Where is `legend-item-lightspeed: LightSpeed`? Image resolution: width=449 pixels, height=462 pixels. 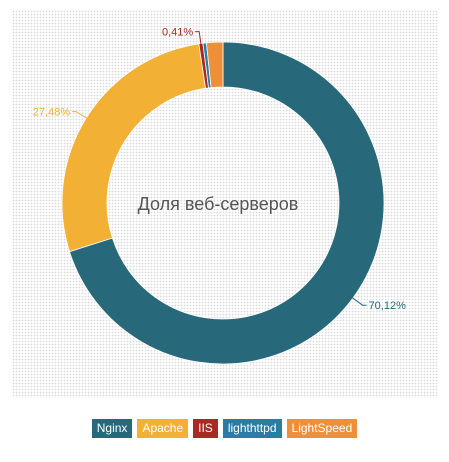
legend-item-lightspeed: LightSpeed is located at coordinates (322, 428).